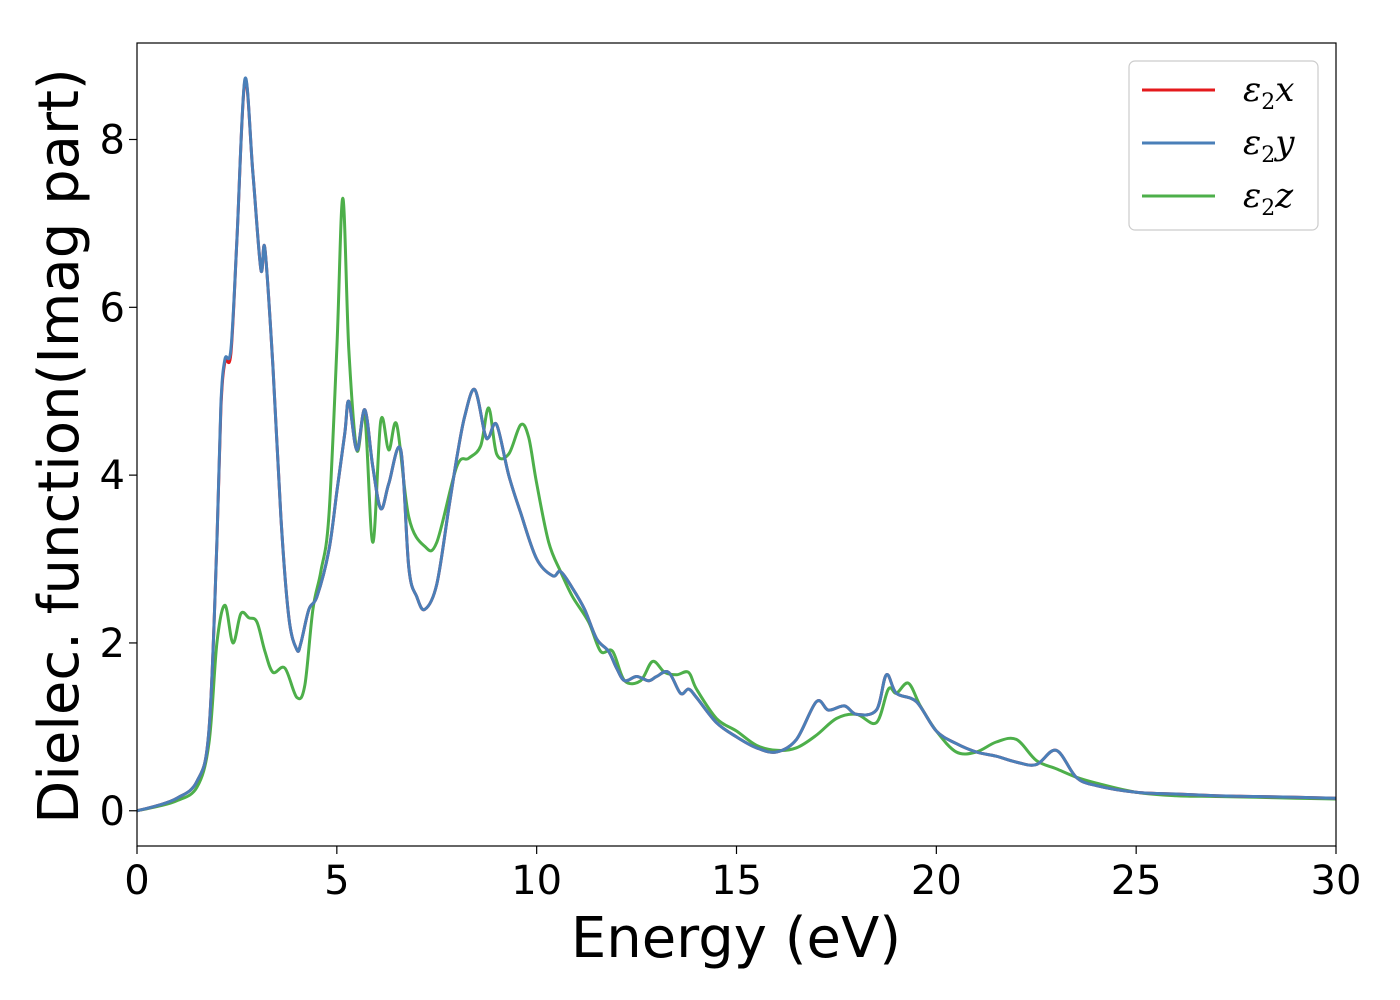 The height and width of the screenshot is (1000, 1400). Describe the element at coordinates (536, 881) in the screenshot. I see `x-tick-label: 10` at that location.